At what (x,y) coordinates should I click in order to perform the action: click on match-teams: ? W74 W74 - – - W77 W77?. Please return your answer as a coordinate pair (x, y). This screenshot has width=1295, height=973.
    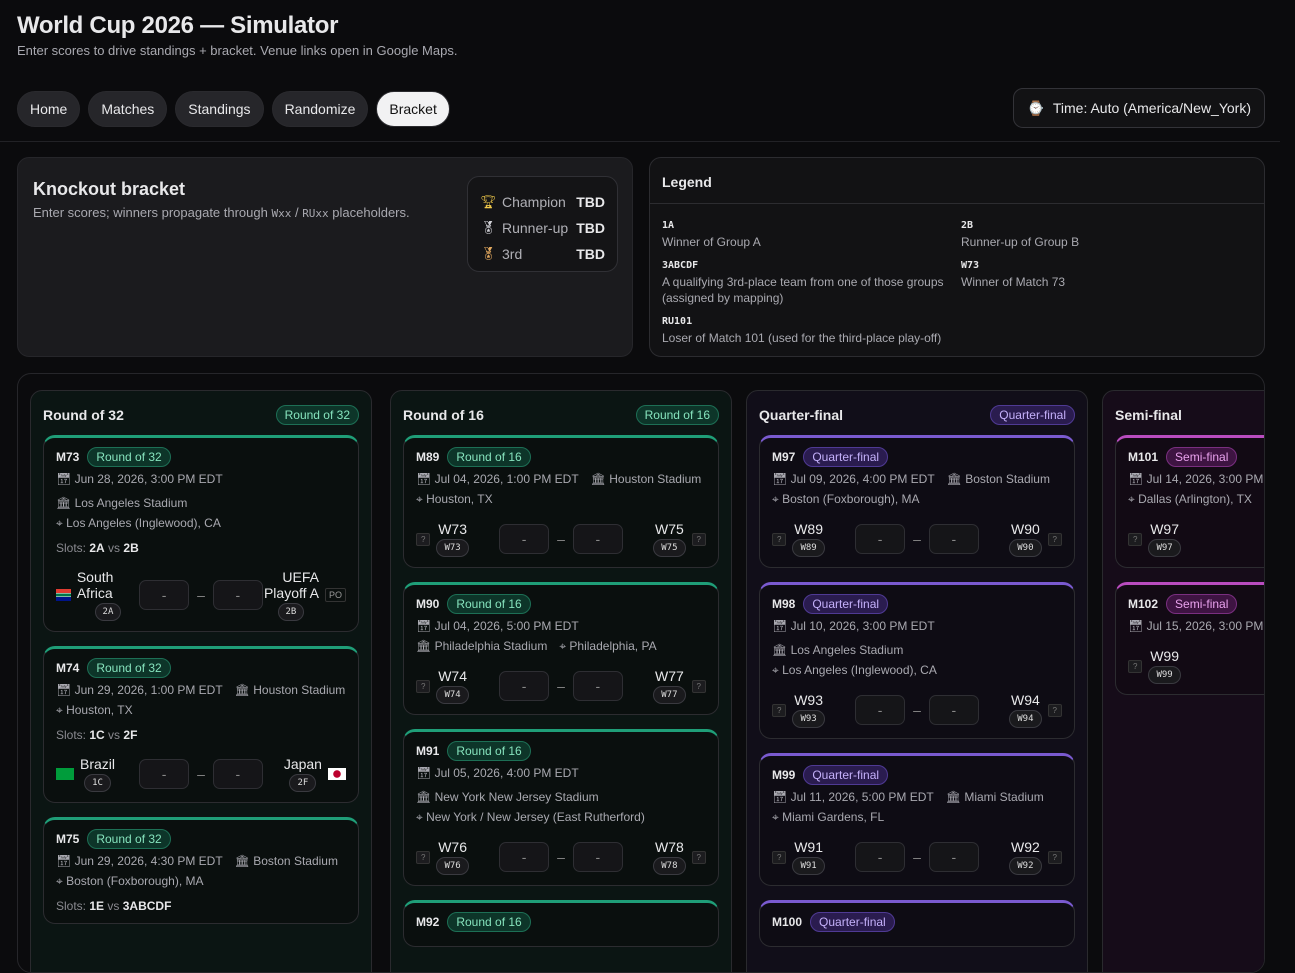
    Looking at the image, I should click on (561, 686).